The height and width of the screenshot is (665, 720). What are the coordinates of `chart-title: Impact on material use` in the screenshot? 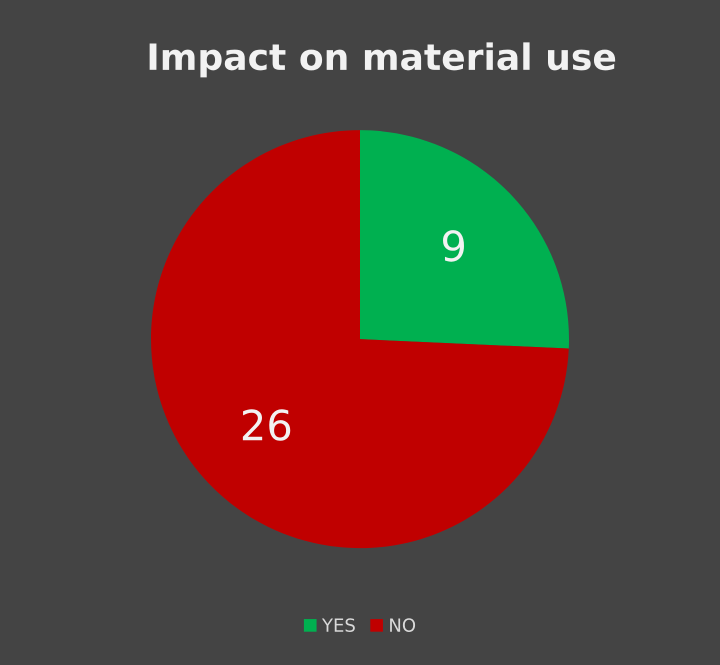 It's located at (383, 60).